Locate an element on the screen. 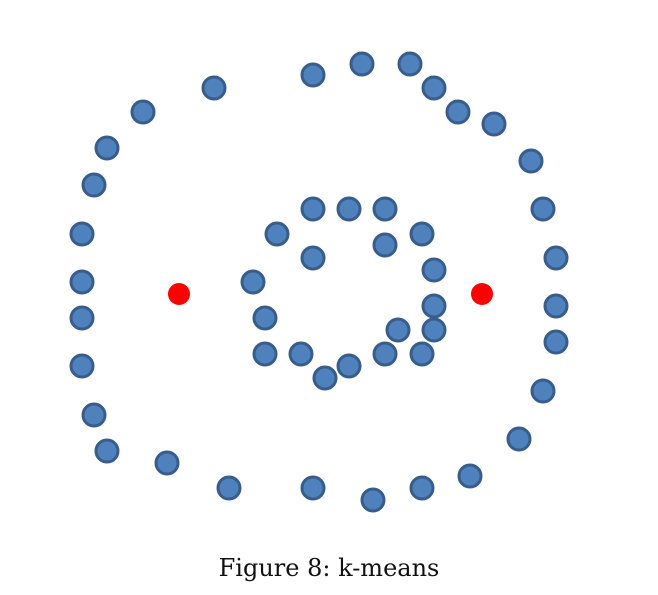 This screenshot has width=658, height=595. inner-ring-points is located at coordinates (343, 293).